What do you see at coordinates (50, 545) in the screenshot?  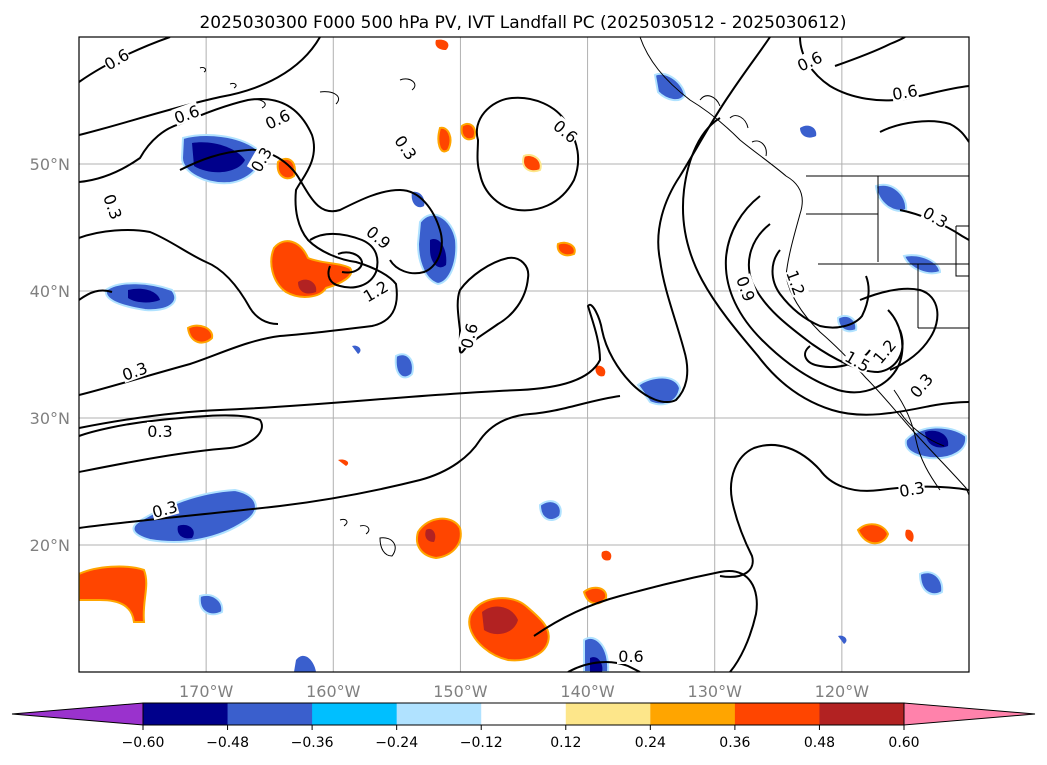 I see `lat-tick-label: 20°N` at bounding box center [50, 545].